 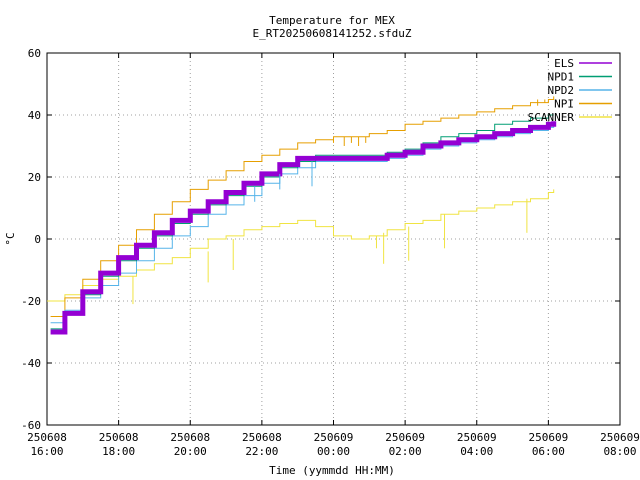 What do you see at coordinates (118, 451) in the screenshot?
I see `x-tick-time-label: 18:00` at bounding box center [118, 451].